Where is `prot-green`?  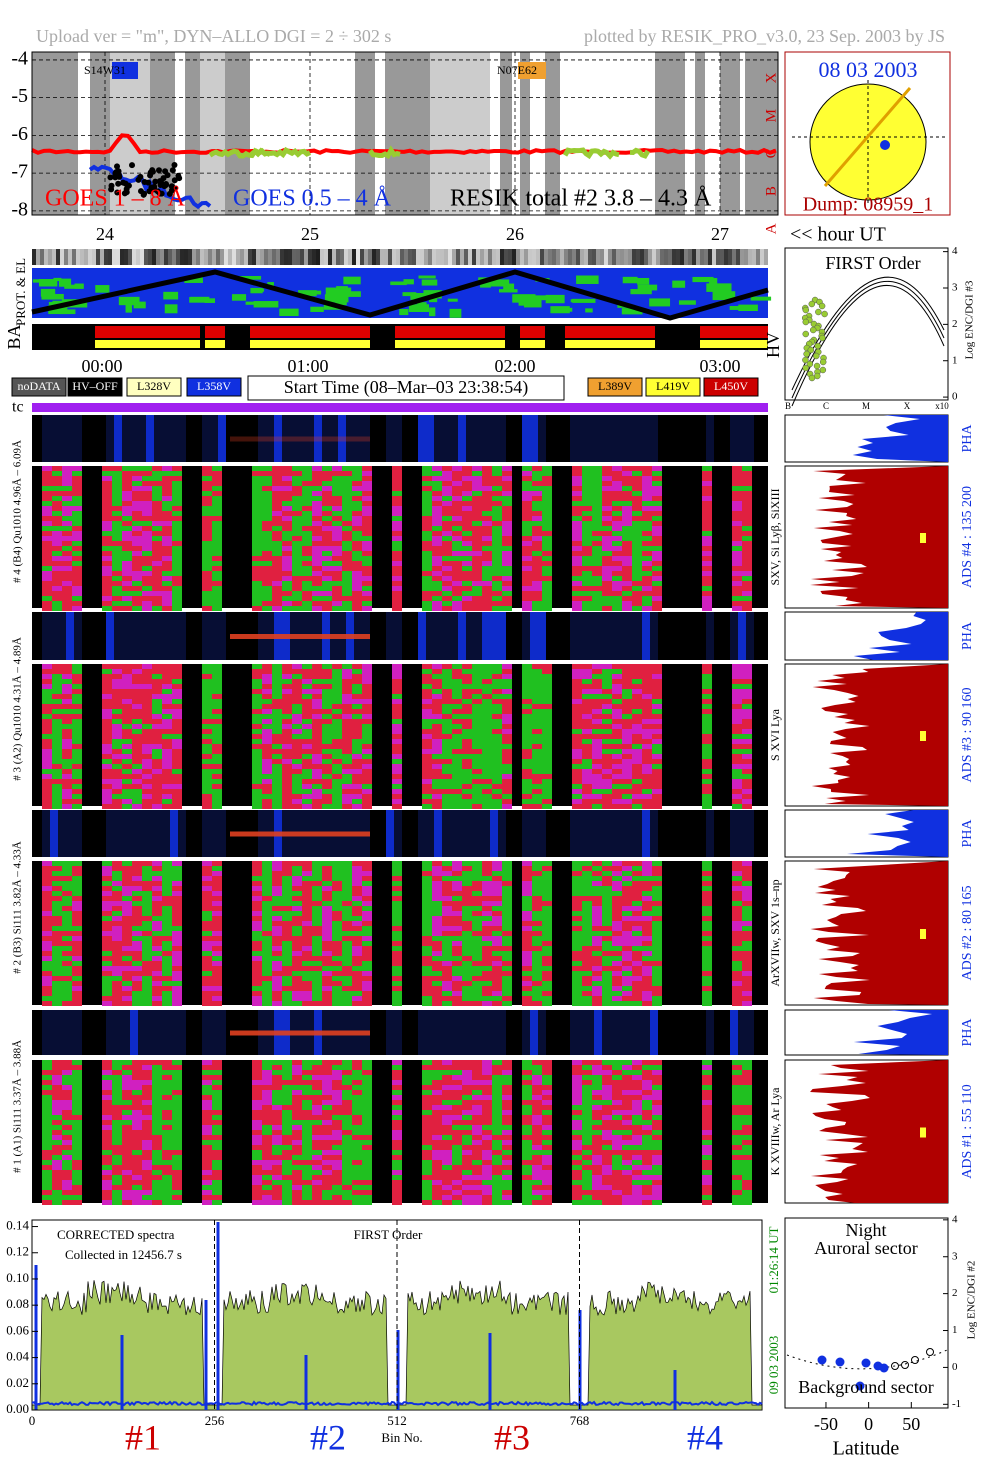 prot-green is located at coordinates (589, 310).